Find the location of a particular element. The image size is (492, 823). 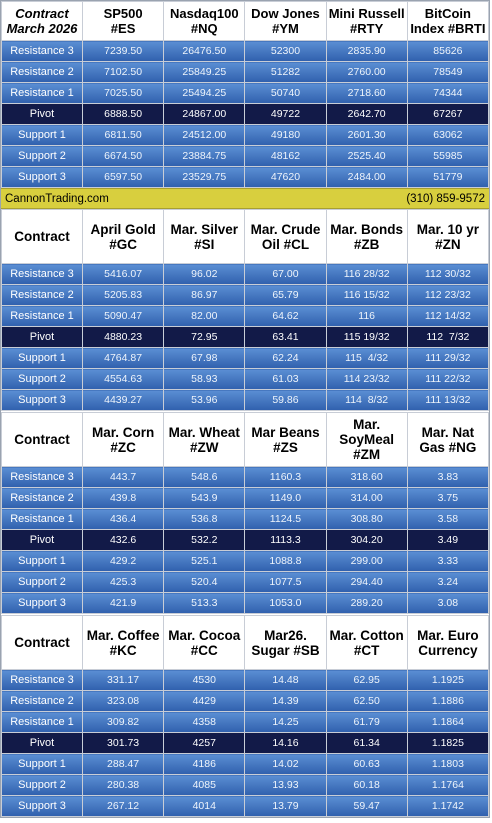

level-row: Support 1 429.2 525.1 1088.8 299.00 3.33 is located at coordinates (245, 561).